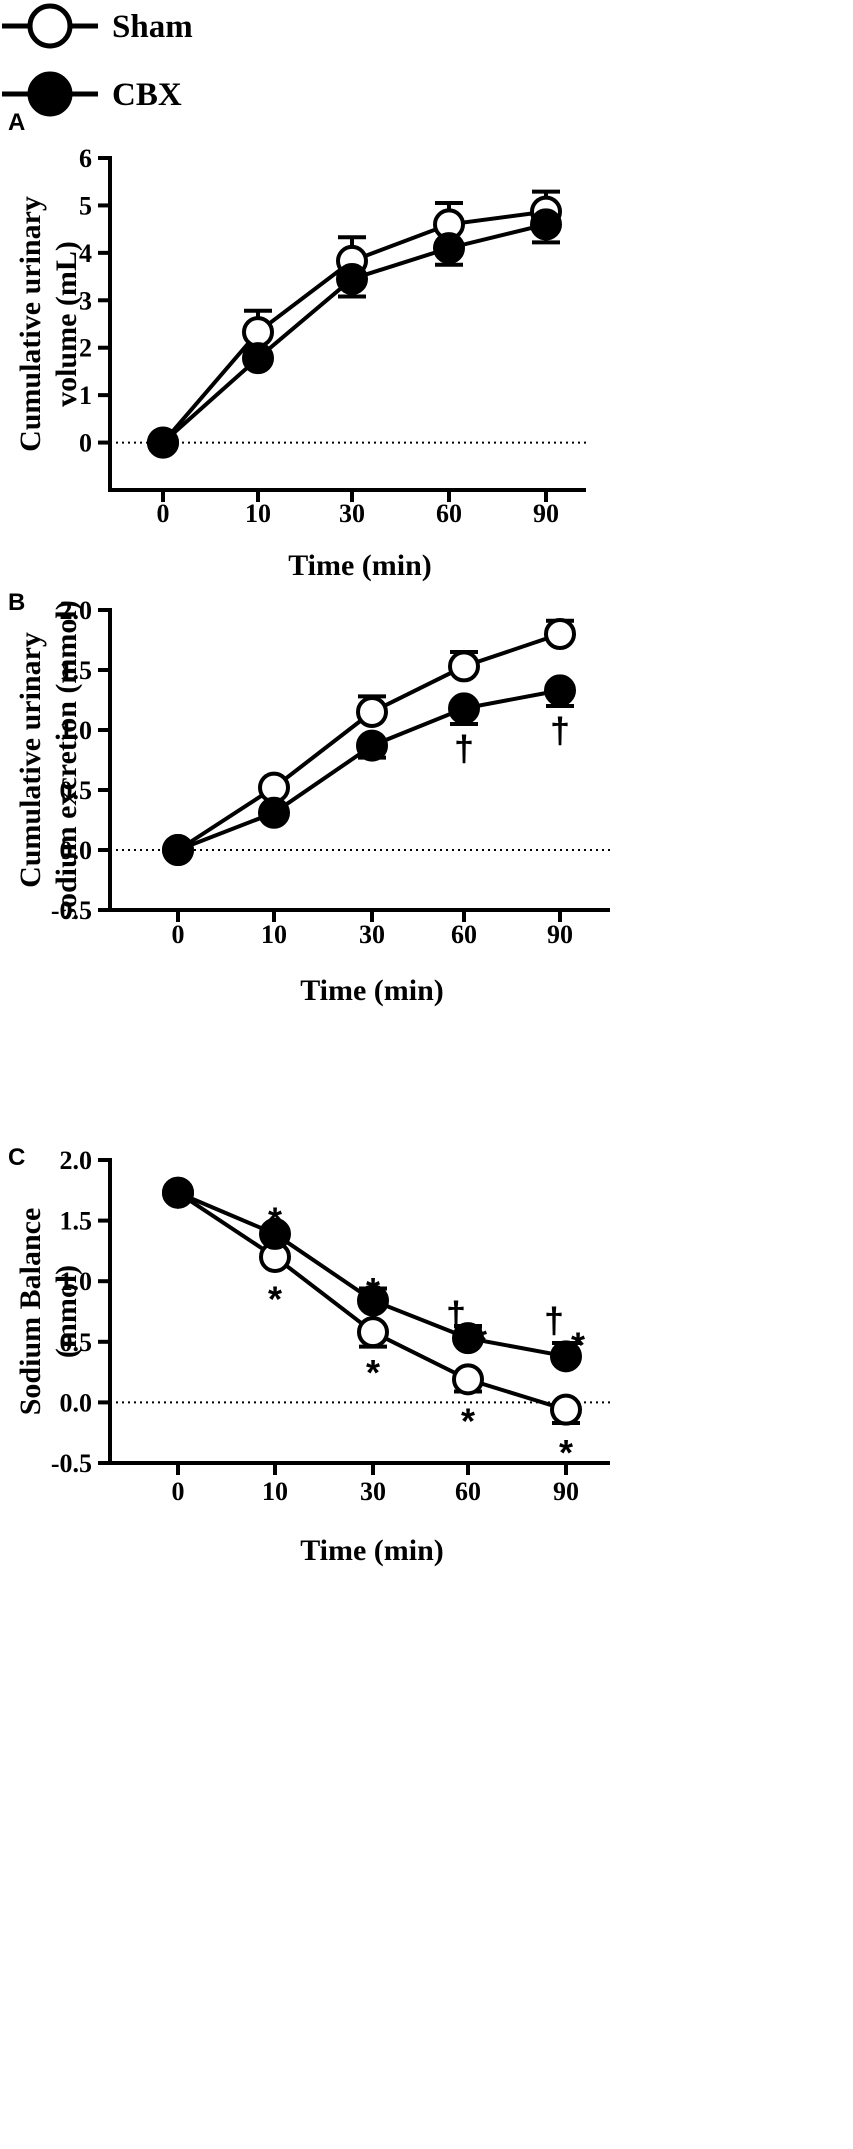 The image size is (853, 2149). I want to click on panel-b-y-axis-title-line: Cumulative urinary, so click(30, 760).